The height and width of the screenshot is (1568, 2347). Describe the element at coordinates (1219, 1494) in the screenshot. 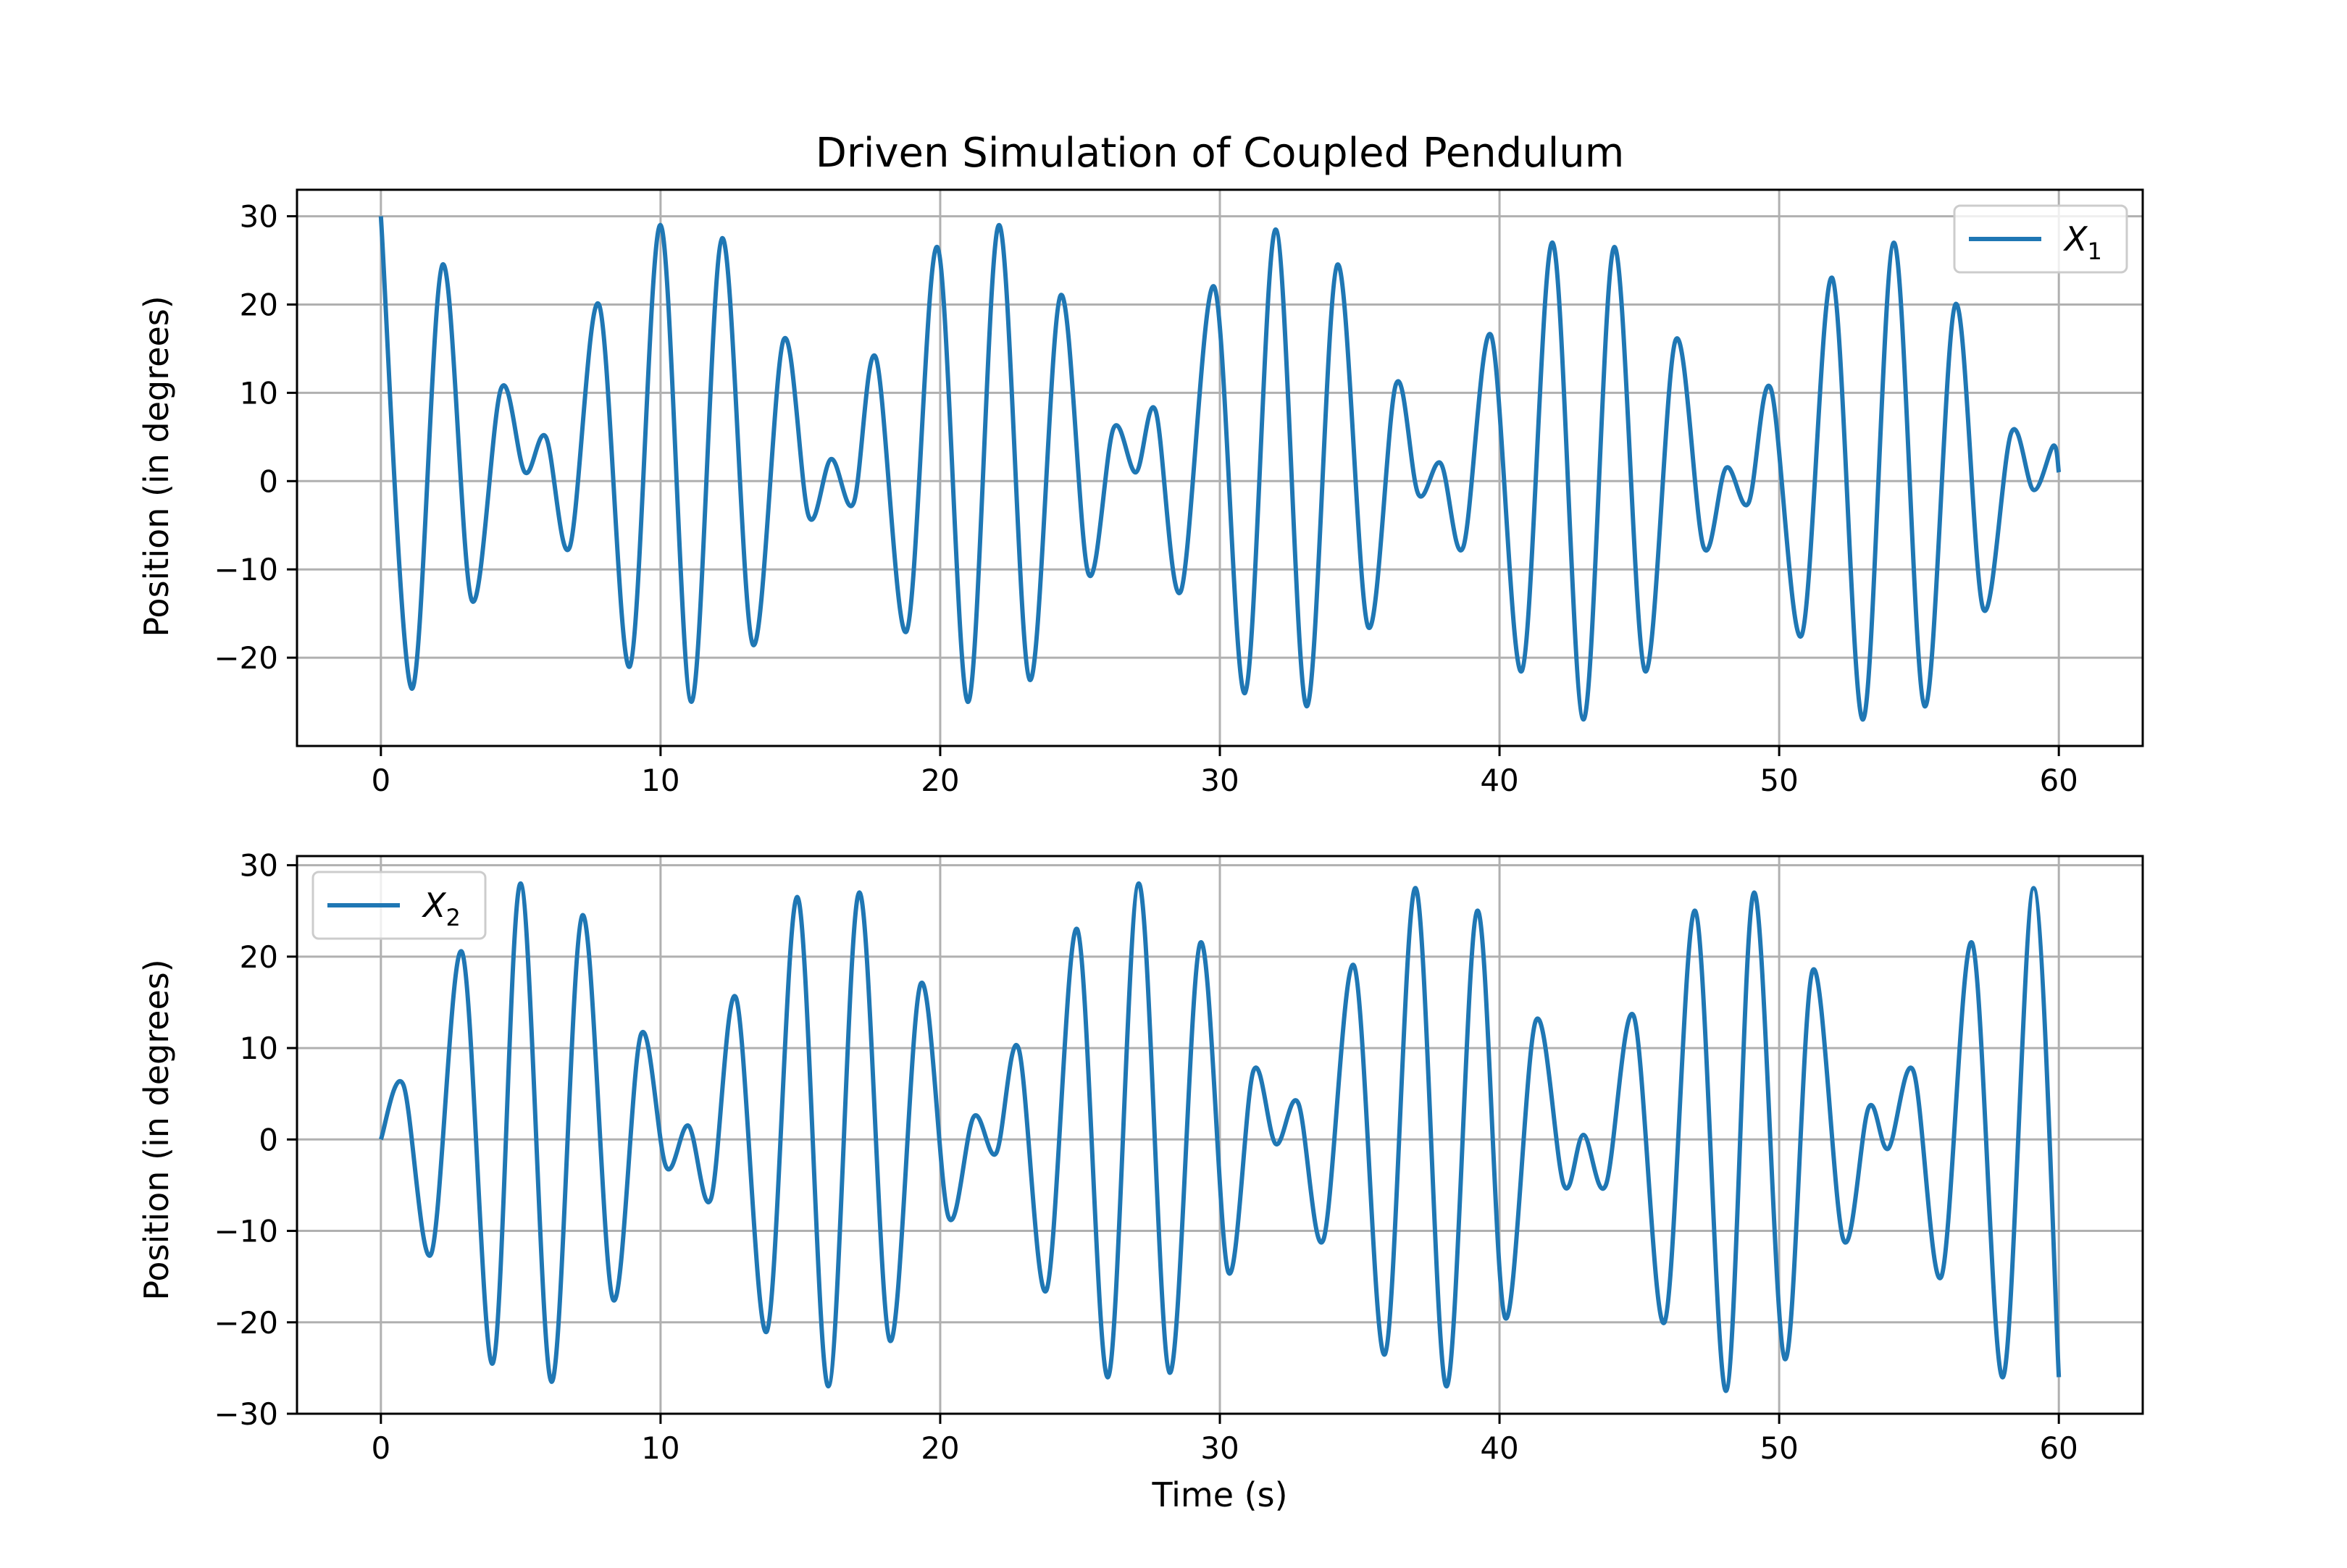

I see `bottom-x-axis-label: Time (s)` at that location.